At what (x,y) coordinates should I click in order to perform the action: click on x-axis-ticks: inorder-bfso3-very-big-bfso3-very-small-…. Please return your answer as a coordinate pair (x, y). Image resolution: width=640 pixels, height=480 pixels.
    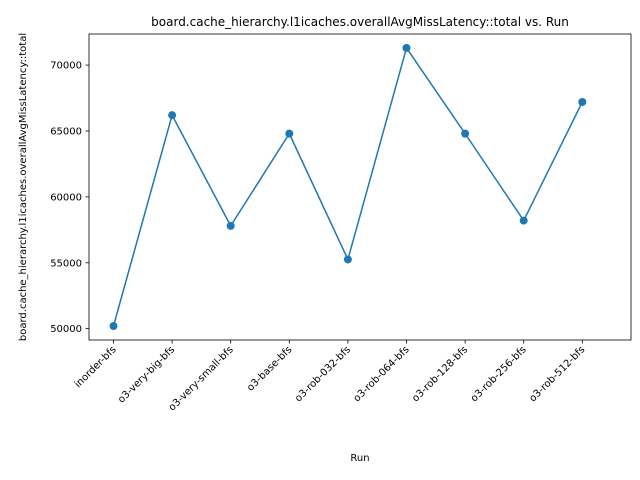
    Looking at the image, I should click on (330, 376).